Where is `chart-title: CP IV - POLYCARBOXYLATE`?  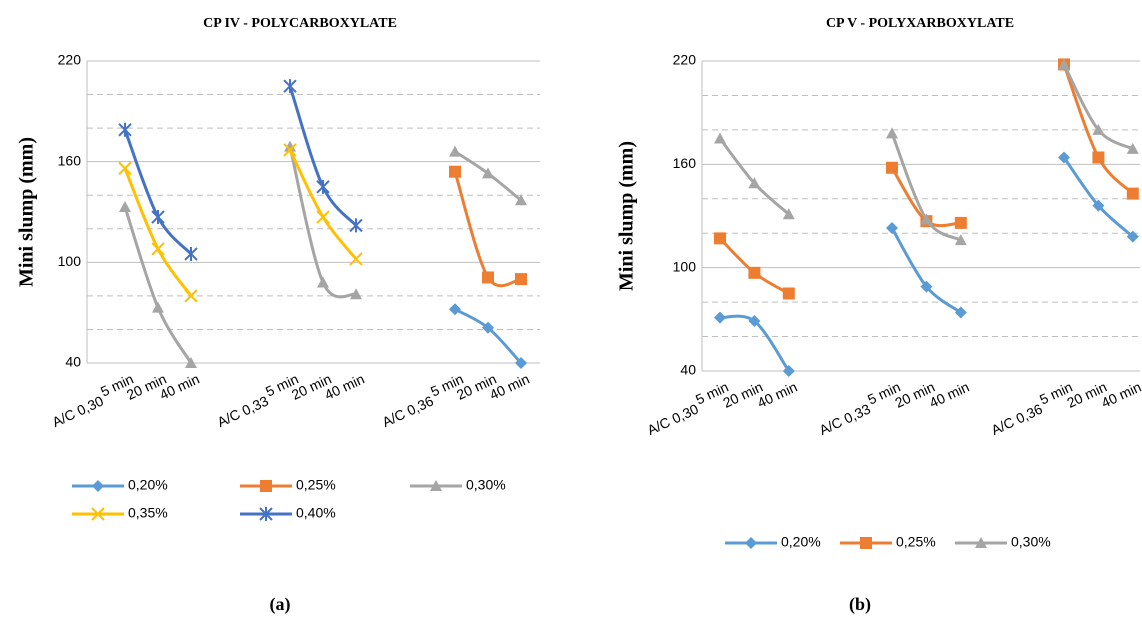 chart-title: CP IV - POLYCARBOXYLATE is located at coordinates (300, 23).